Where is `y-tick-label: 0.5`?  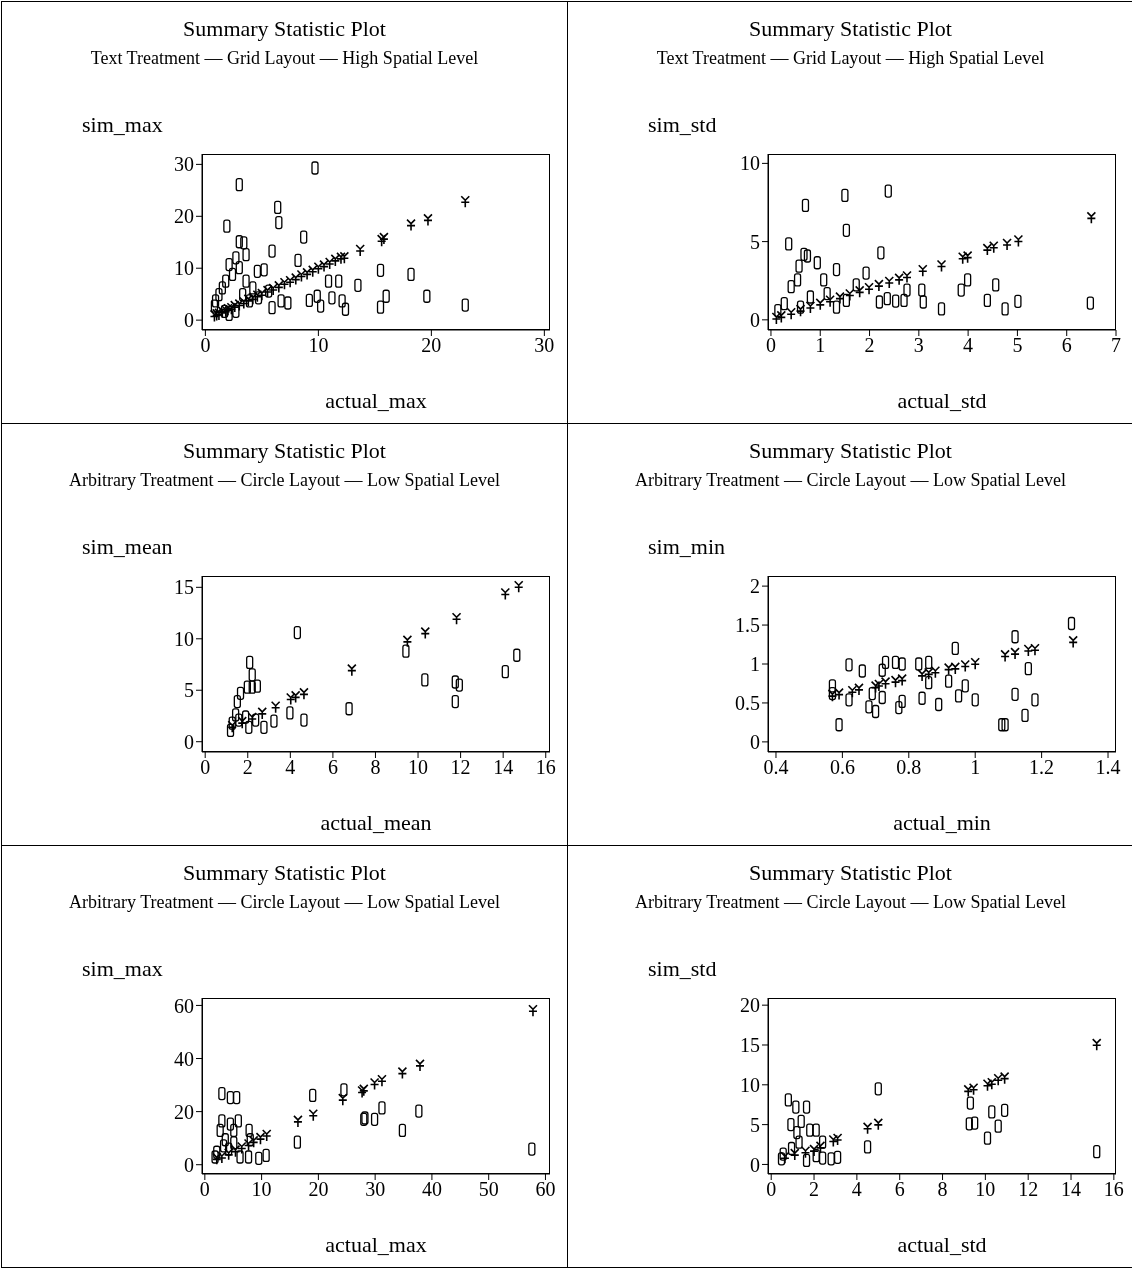 y-tick-label: 0.5 is located at coordinates (747, 703).